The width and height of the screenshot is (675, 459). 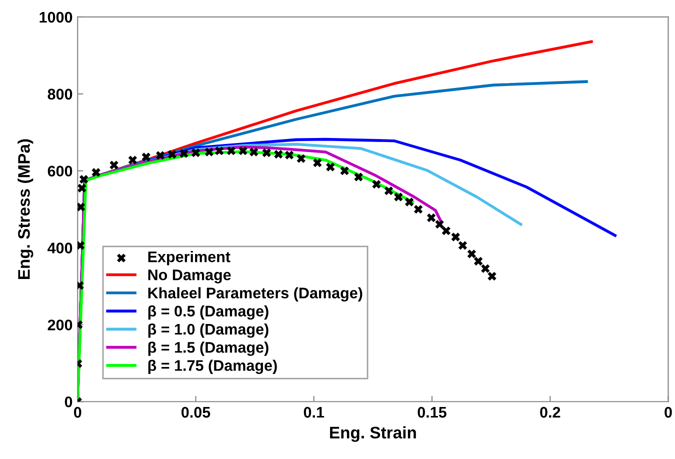 What do you see at coordinates (60, 325) in the screenshot?
I see `y-tick-label: 200` at bounding box center [60, 325].